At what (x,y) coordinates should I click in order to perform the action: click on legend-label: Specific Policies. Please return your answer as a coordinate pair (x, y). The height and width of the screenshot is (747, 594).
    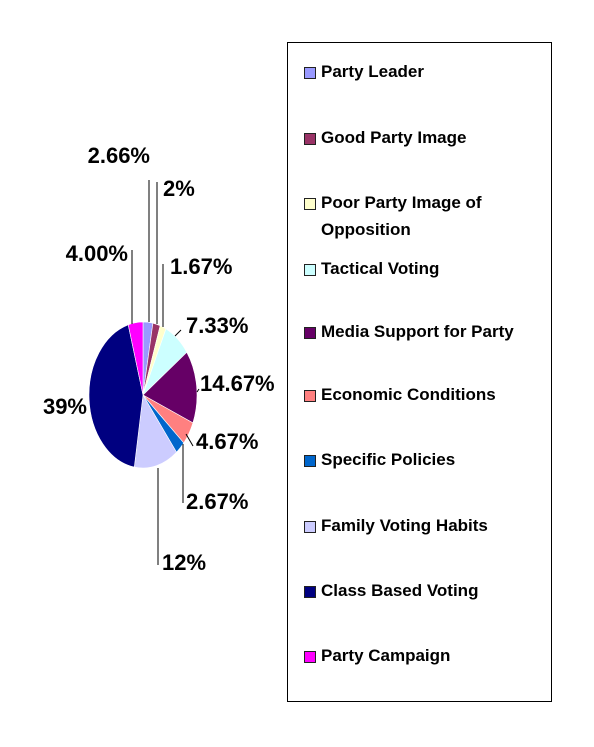
    Looking at the image, I should click on (388, 459).